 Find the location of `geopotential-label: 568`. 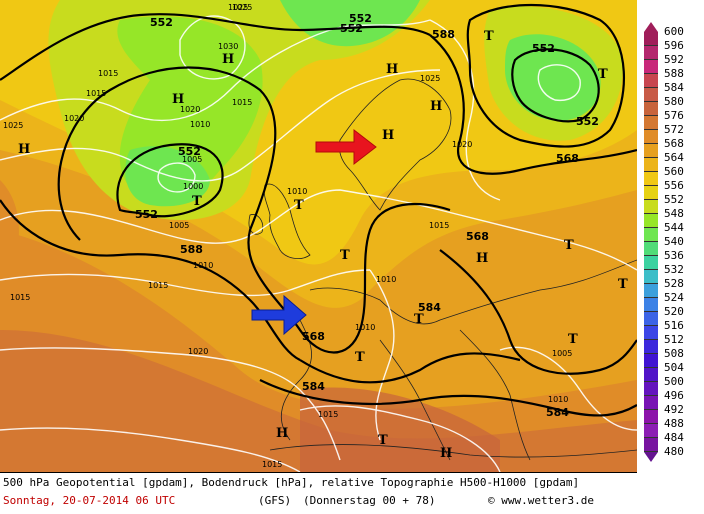

geopotential-label: 568 is located at coordinates (313, 336).